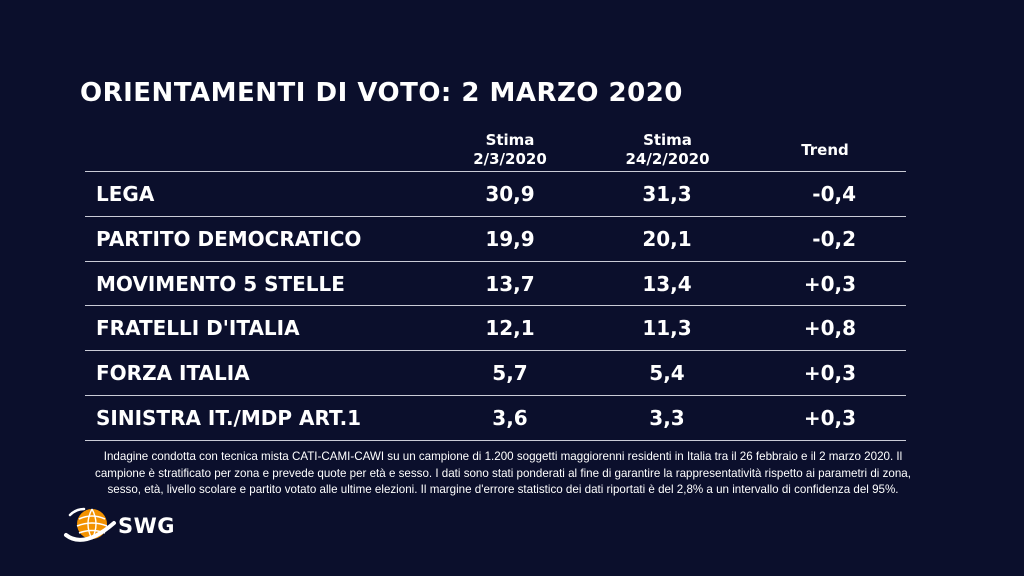  What do you see at coordinates (510, 194) in the screenshot?
I see `current-estimate: 30,9` at bounding box center [510, 194].